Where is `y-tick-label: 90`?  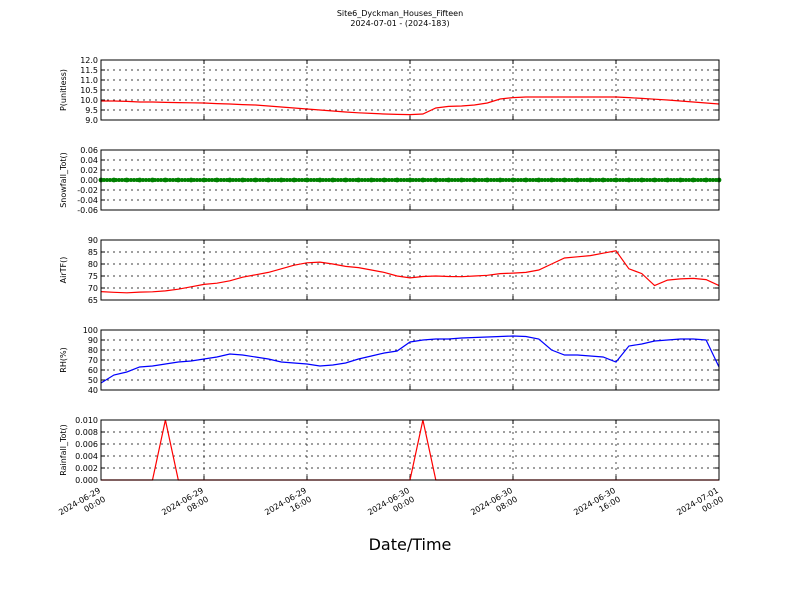
y-tick-label: 90 is located at coordinates (93, 340).